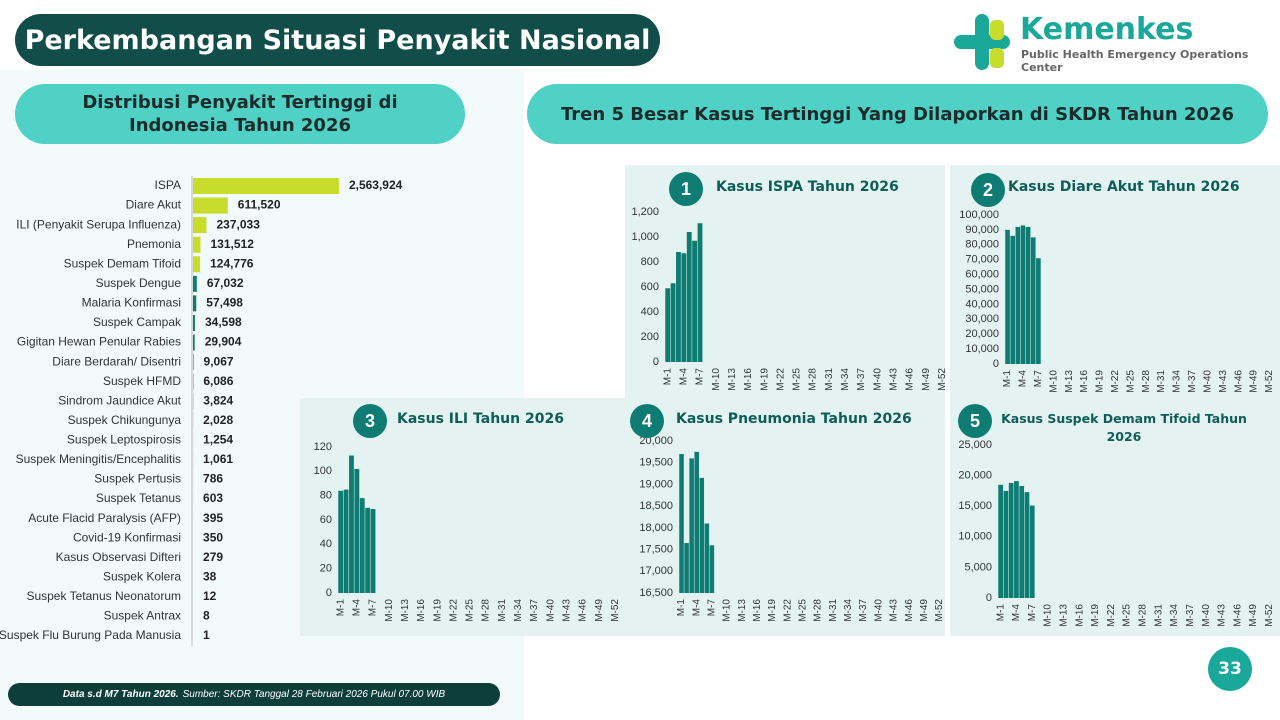 The image size is (1280, 720). I want to click on x-tick-label: M-16, so click(1084, 381).